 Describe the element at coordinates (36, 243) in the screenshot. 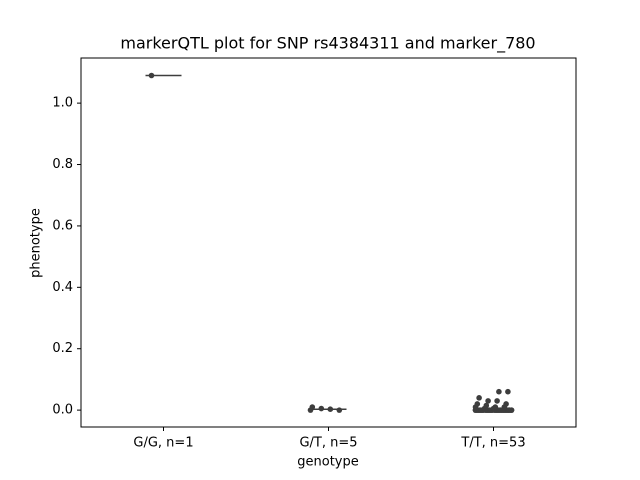

I see `y-axis-label: phenotype` at that location.